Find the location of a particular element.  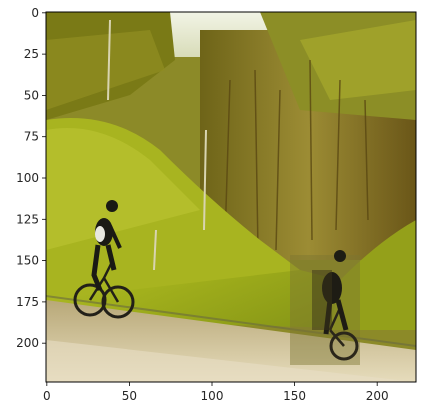

x-tick-label: 0 is located at coordinates (47, 396).